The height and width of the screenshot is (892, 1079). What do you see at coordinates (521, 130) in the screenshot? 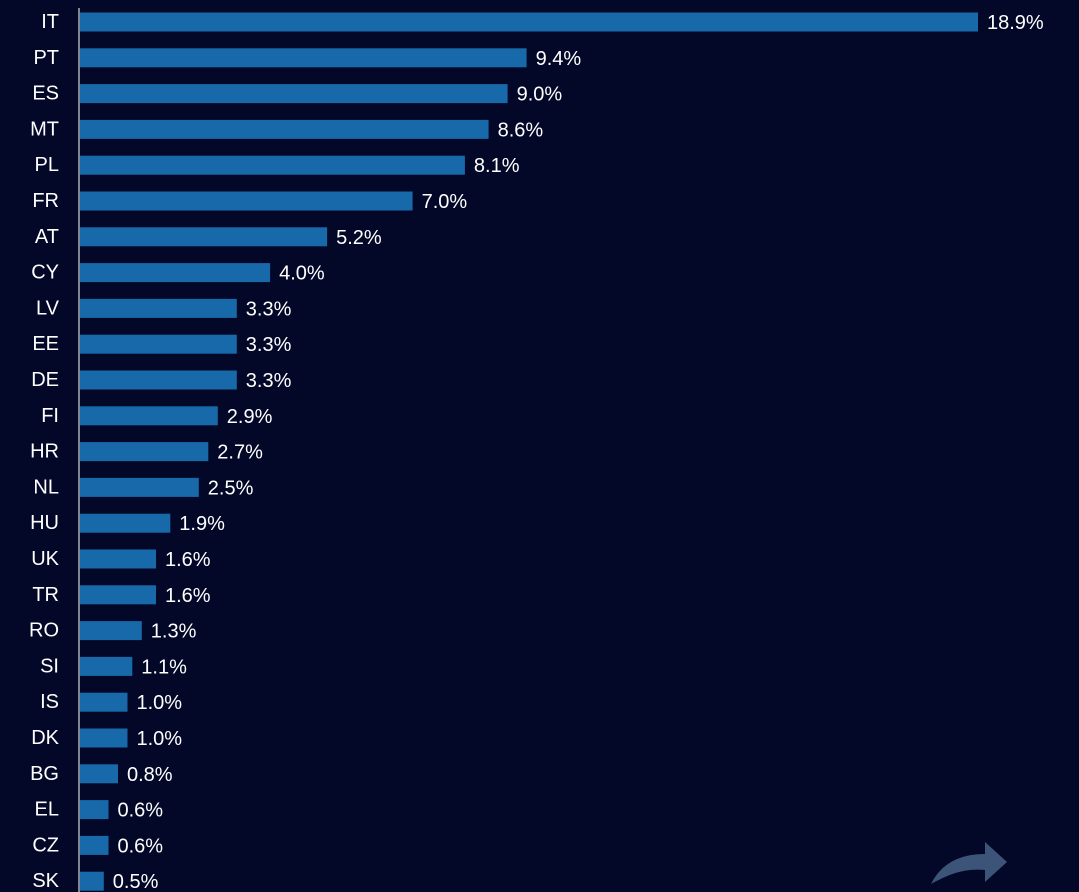
I see `value-label-mt: 8.6%` at bounding box center [521, 130].